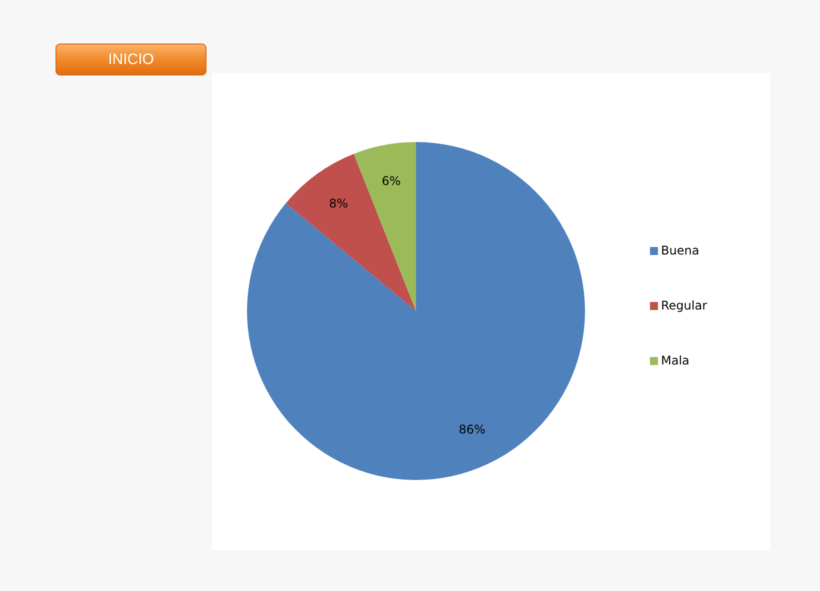 This screenshot has height=591, width=820. Describe the element at coordinates (472, 429) in the screenshot. I see `data-label: 86%` at that location.